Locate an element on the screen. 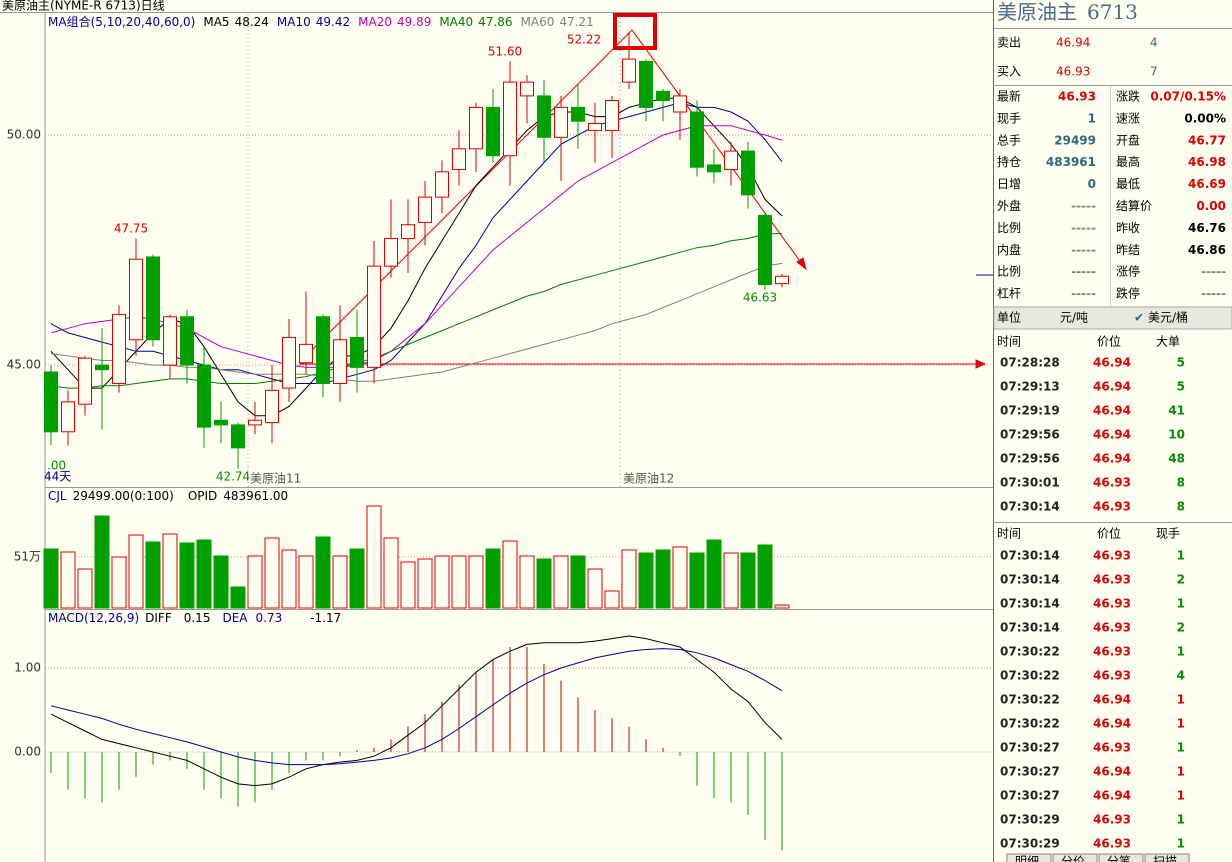  time-cell: 07:29:13 is located at coordinates (1030, 387).